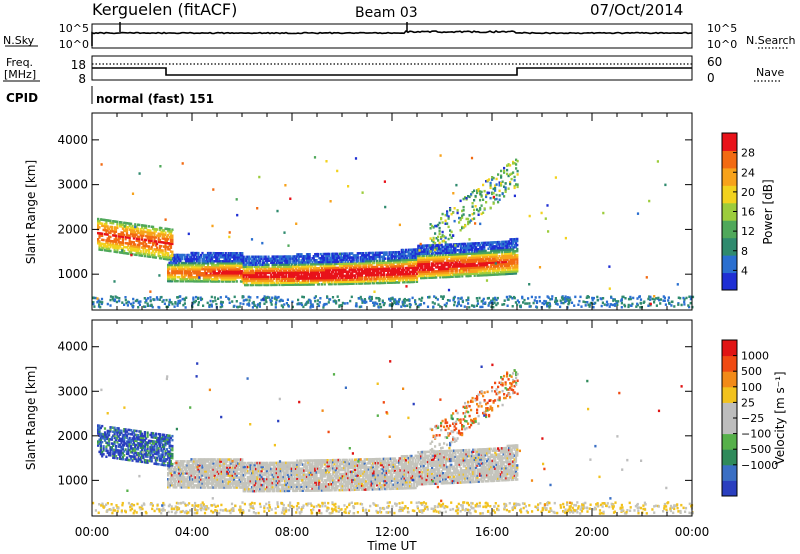 Image resolution: width=800 pixels, height=554 pixels. I want to click on freq-tick-bottom: 8, so click(82, 79).